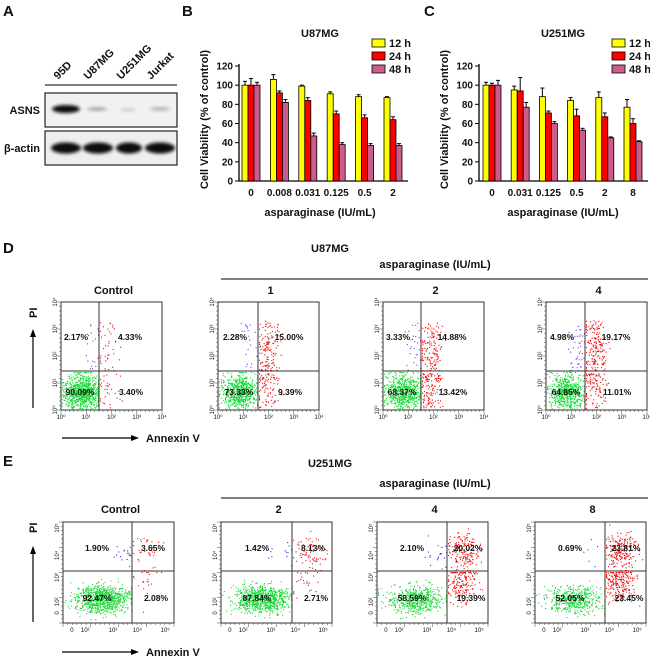 This screenshot has width=650, height=656. What do you see at coordinates (571, 418) in the screenshot?
I see `x-tick-label: 10¹` at bounding box center [571, 418].